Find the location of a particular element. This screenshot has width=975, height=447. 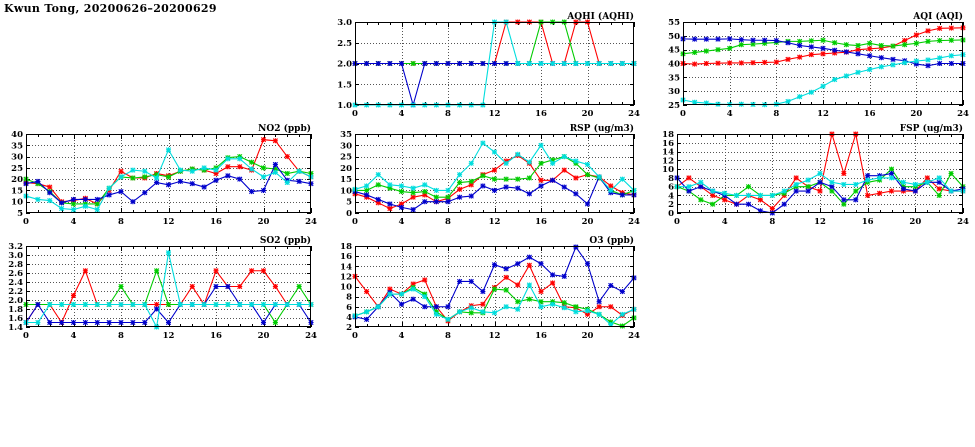

series-fsp-series4 is located at coordinates (820, 184).